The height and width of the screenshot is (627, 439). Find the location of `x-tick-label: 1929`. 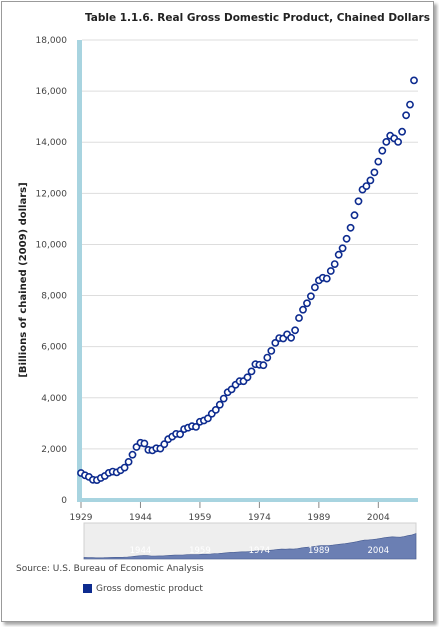

x-tick-label: 1929 is located at coordinates (81, 518).